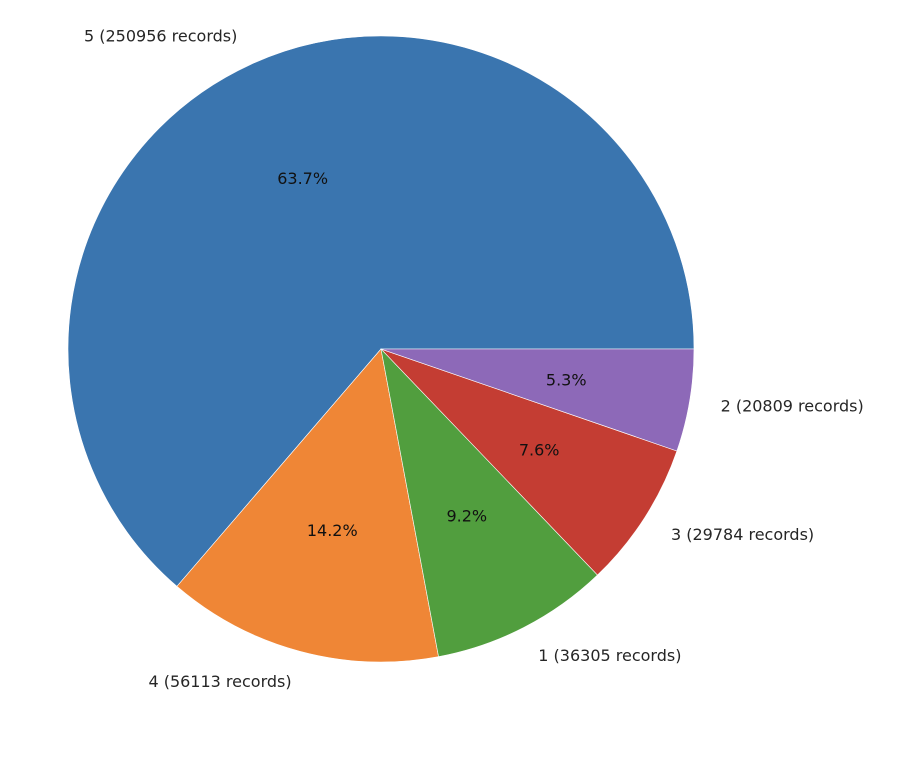 This screenshot has width=912, height=766. What do you see at coordinates (160, 36) in the screenshot?
I see `slice-label: 5 (250956 records)` at bounding box center [160, 36].